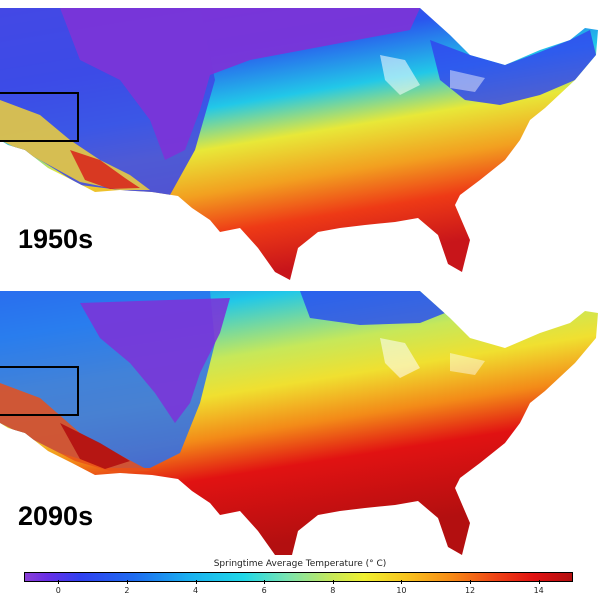  I want to click on colorbar-tick-label: 12, so click(470, 590).